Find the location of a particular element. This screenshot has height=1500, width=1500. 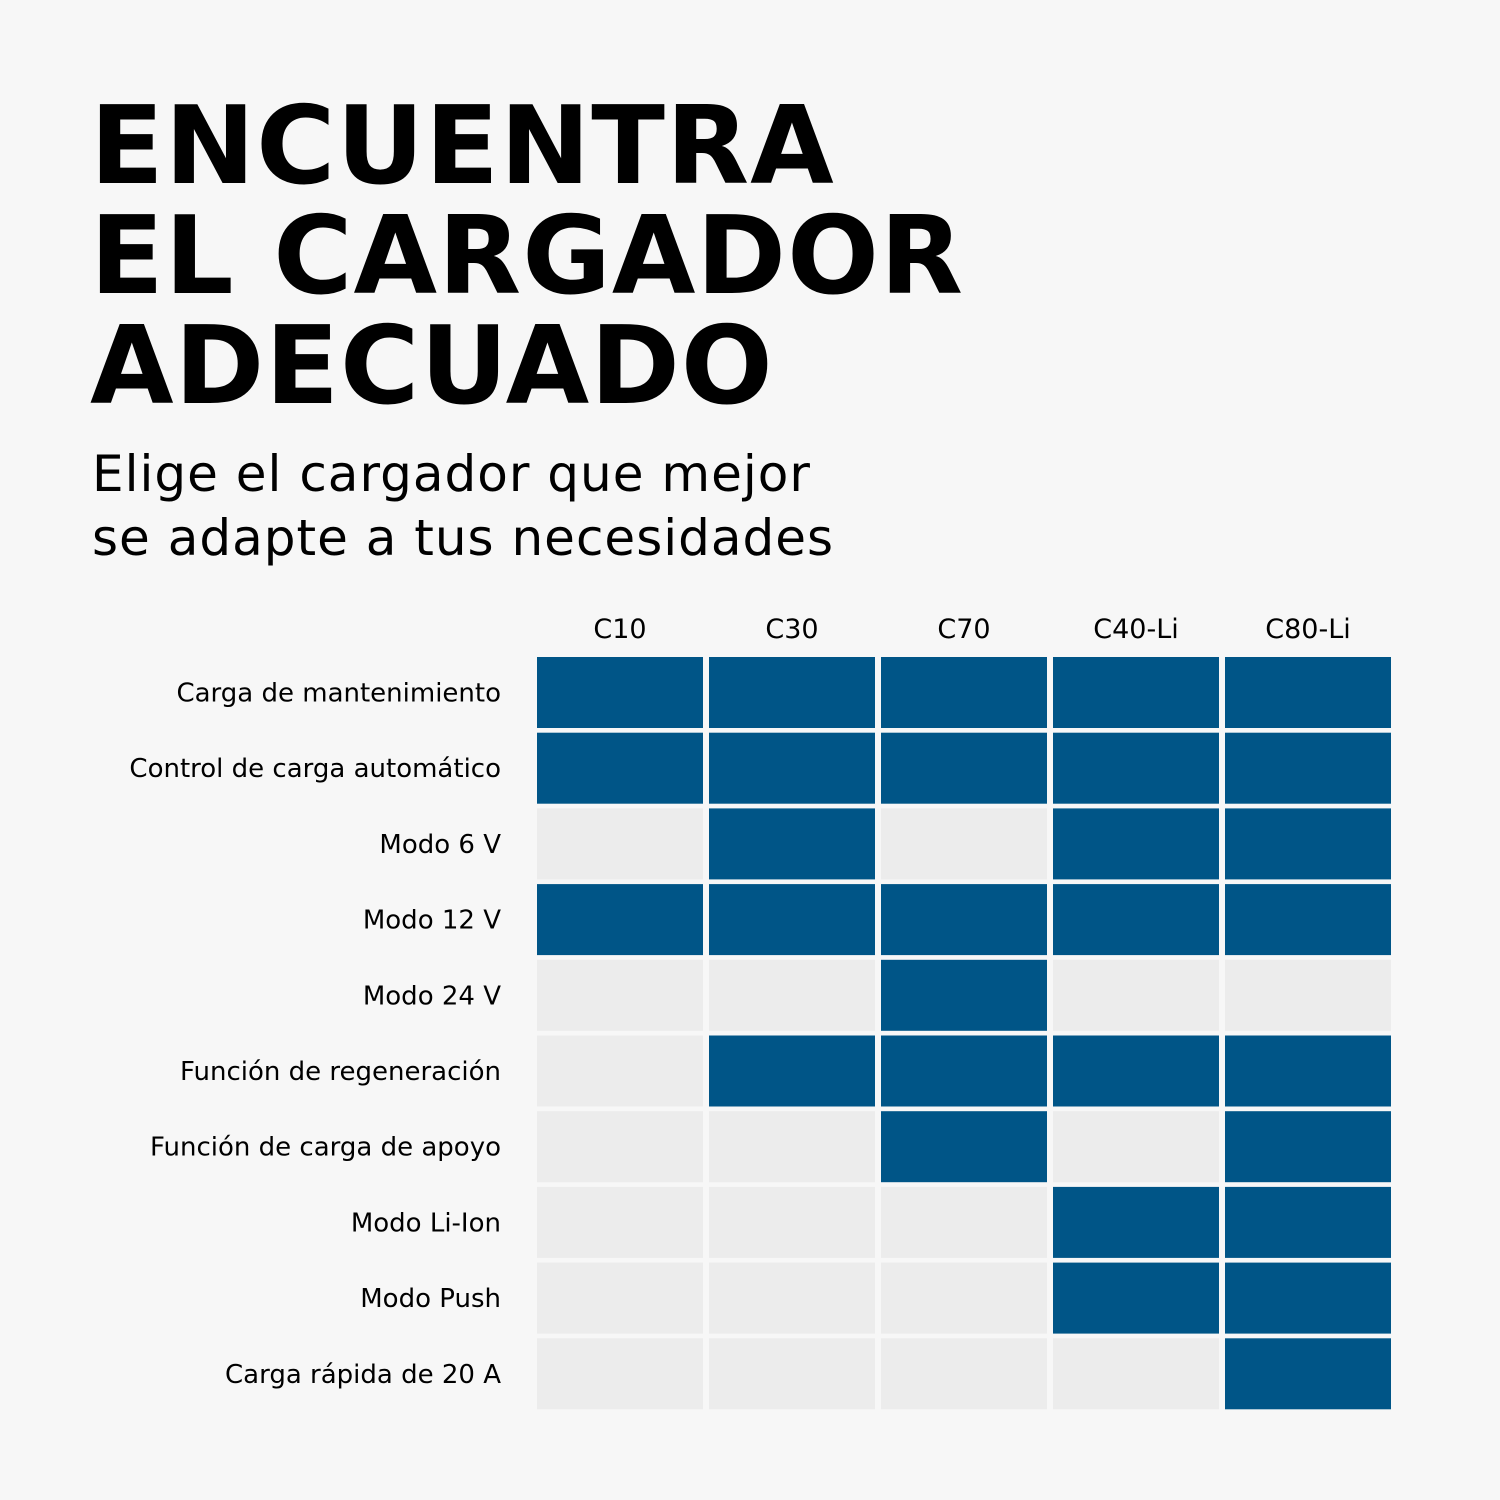

row-label: Carga de mantenimiento is located at coordinates (338, 694).